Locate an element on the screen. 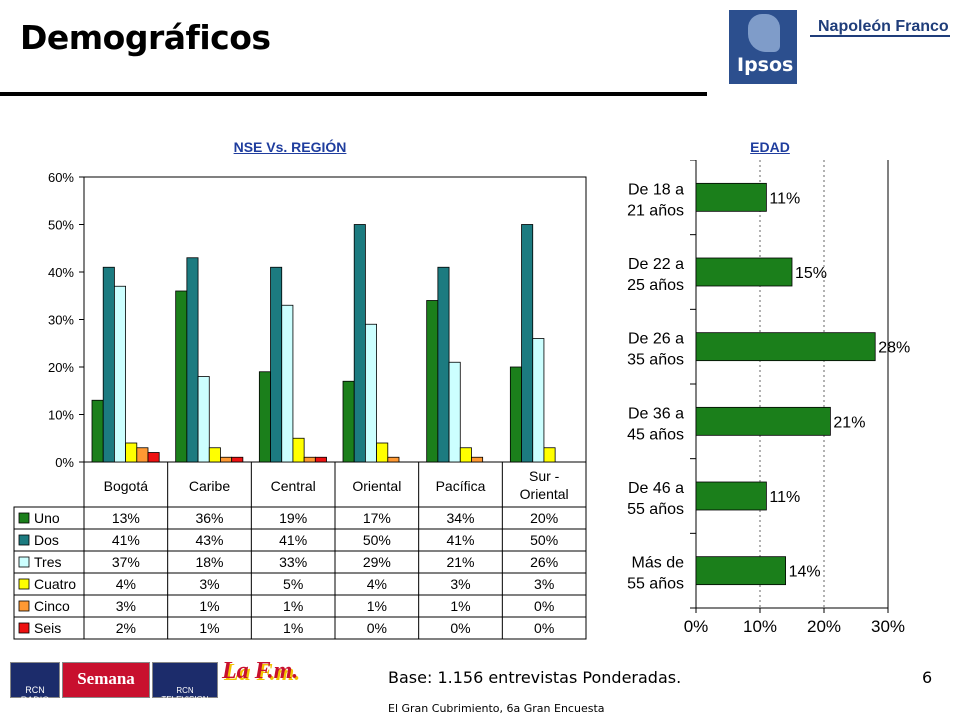 The image size is (960, 720). x-category-label: Bogotá is located at coordinates (126, 486).